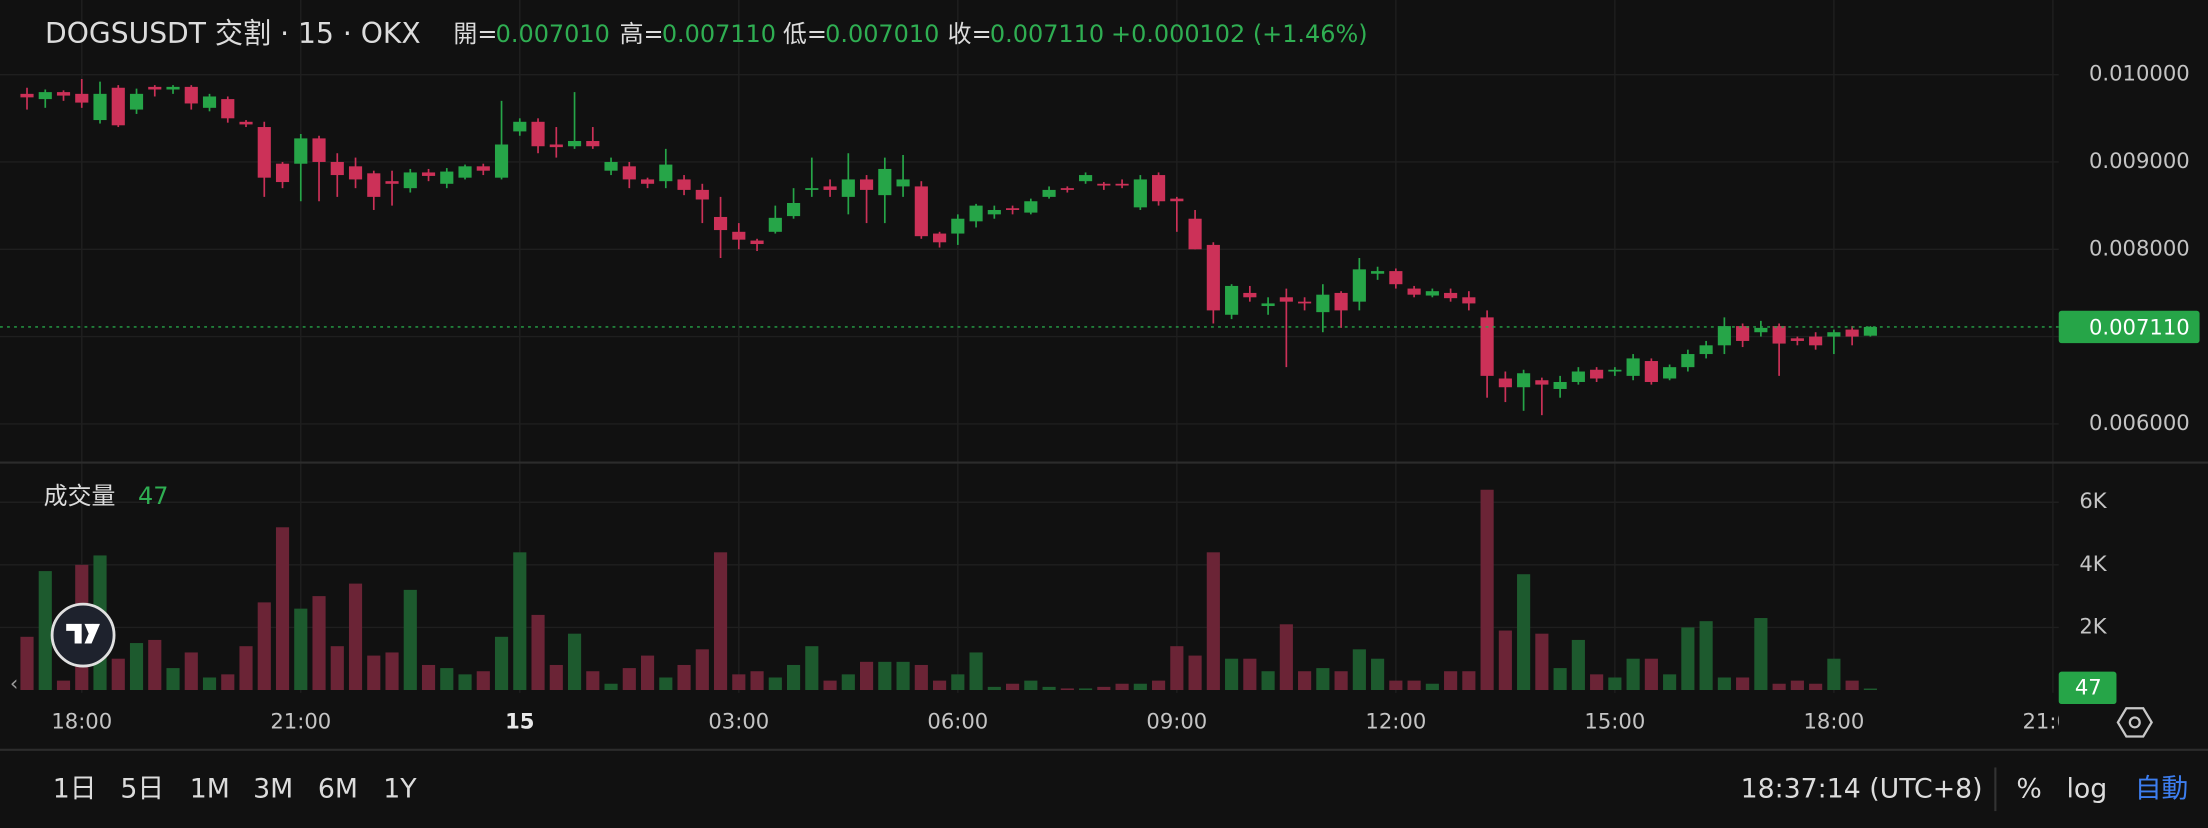  Describe the element at coordinates (1614, 720) in the screenshot. I see `x-tick-label: 15:00` at that location.